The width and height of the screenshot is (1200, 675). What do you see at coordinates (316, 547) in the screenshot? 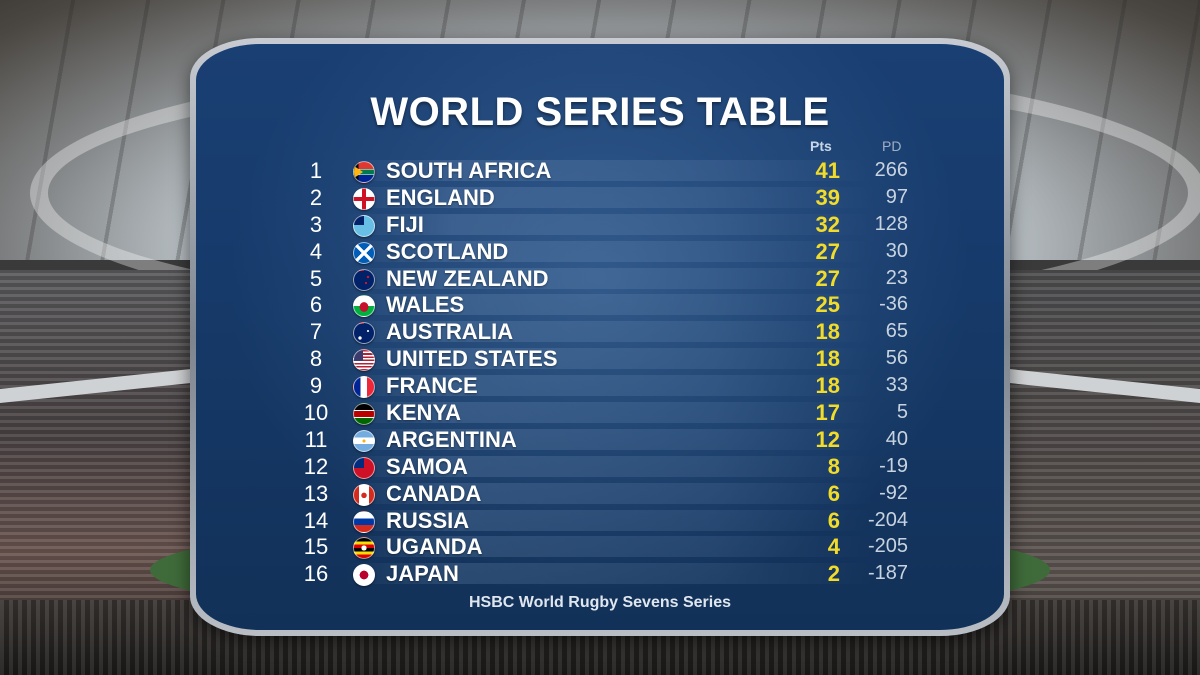
I see `rank: 15` at bounding box center [316, 547].